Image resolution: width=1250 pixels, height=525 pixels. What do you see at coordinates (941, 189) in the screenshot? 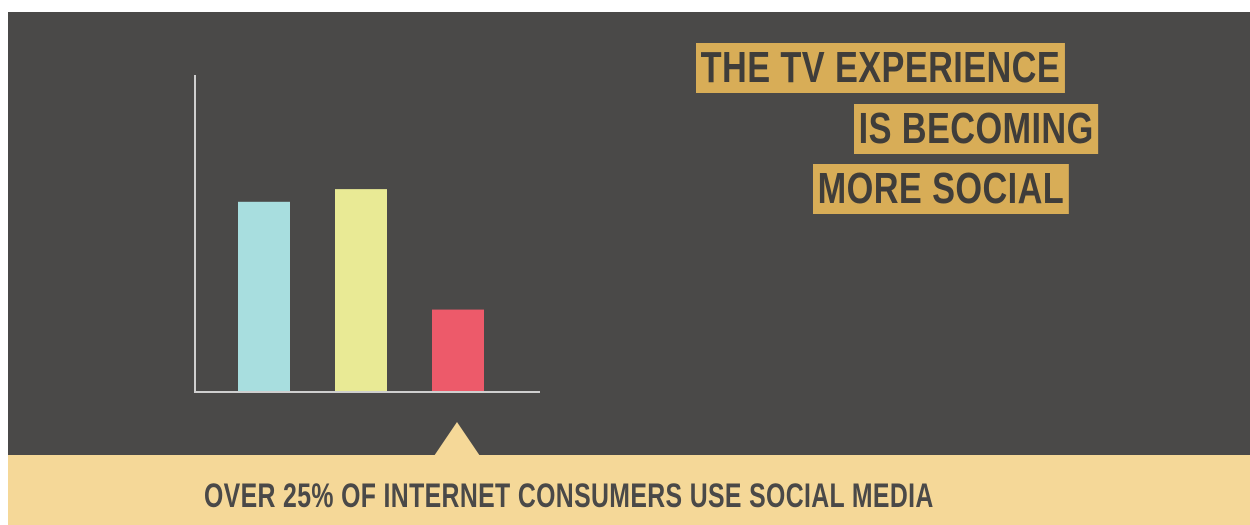
I see `headline-line-3: MORE SOCIAL` at bounding box center [941, 189].